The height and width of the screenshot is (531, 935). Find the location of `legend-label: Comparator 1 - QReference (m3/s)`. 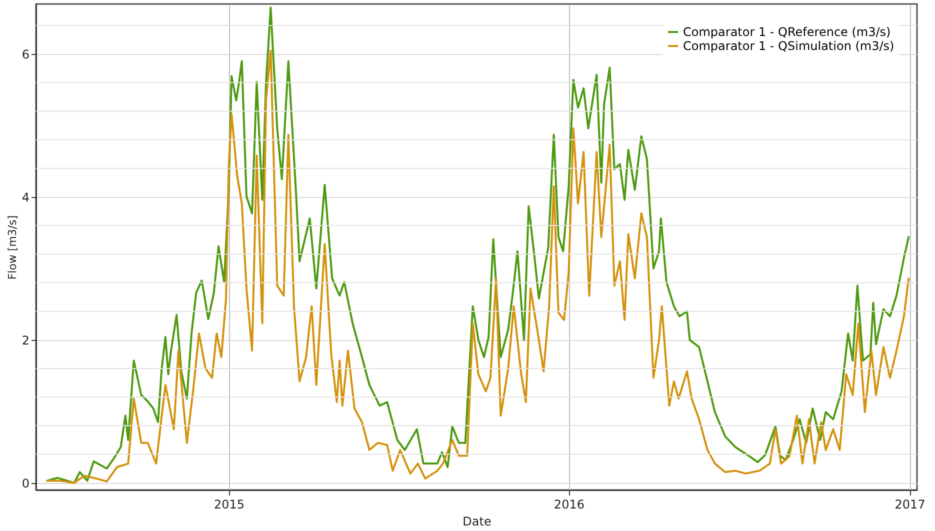

legend-label: Comparator 1 - QReference (m3/s) is located at coordinates (787, 32).